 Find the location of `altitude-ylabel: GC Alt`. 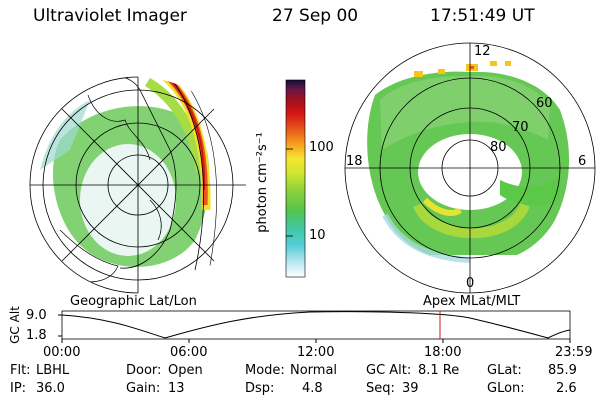

altitude-ylabel: GC Alt is located at coordinates (14, 325).